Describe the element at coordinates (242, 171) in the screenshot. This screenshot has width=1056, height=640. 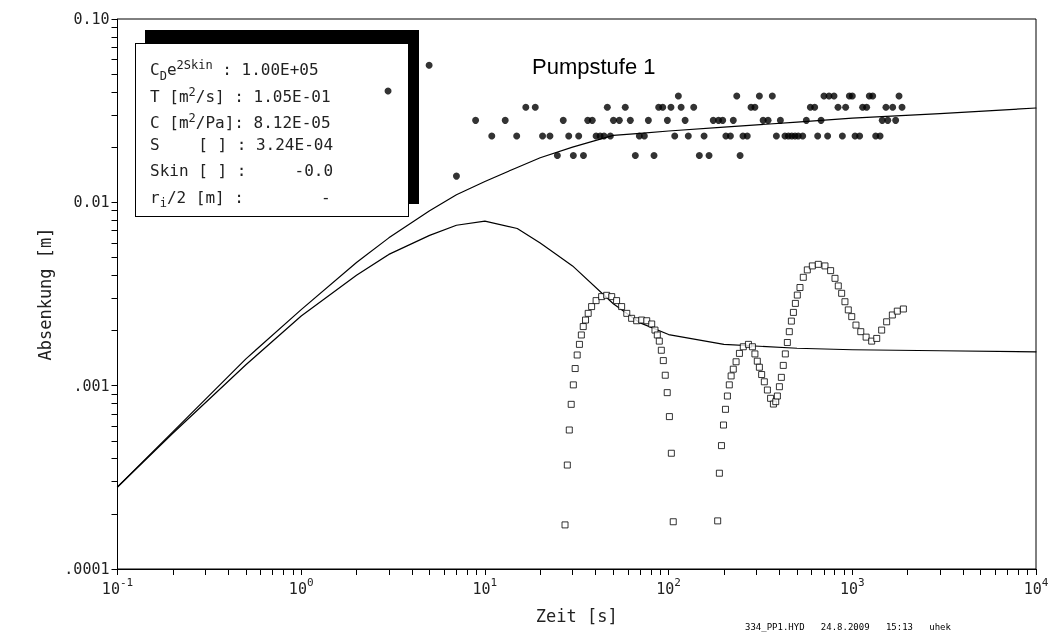
I see `annotation: Skin [ ] : -0.0` at that location.